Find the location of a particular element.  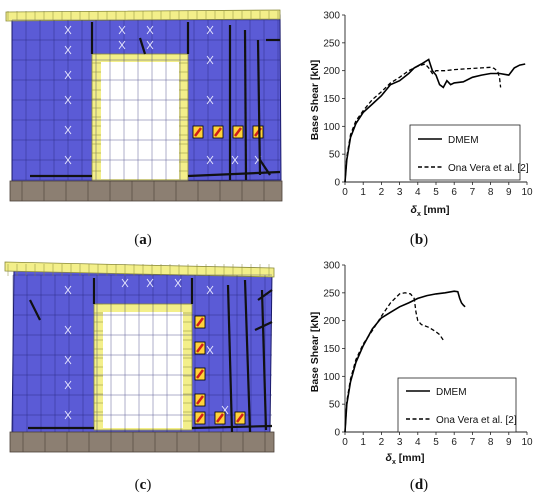

caption-c: (c) is located at coordinates (143, 485).